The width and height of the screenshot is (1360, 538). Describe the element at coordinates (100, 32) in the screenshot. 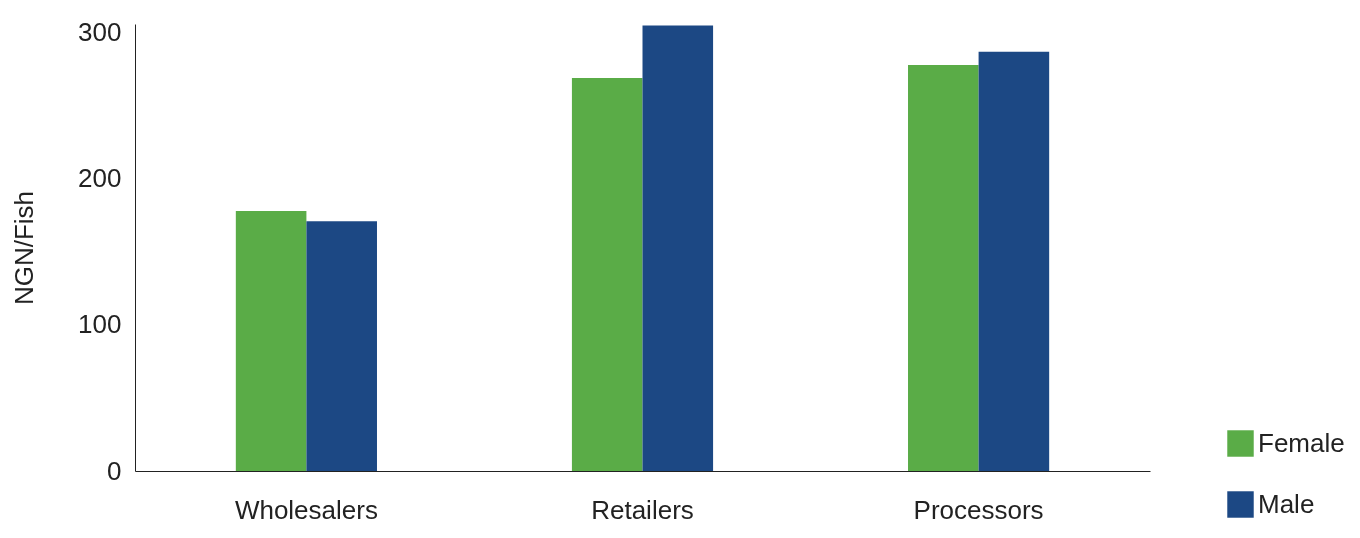

I see `y-tick-label: 300` at that location.